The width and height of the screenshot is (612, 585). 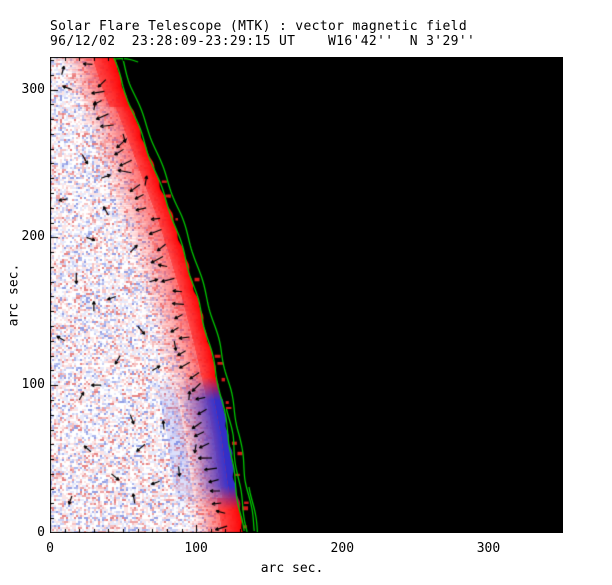 What do you see at coordinates (50, 548) in the screenshot?
I see `x-tick-label: 0` at bounding box center [50, 548].